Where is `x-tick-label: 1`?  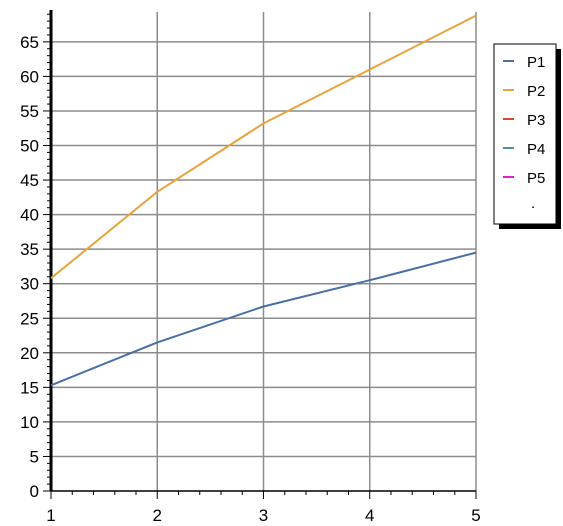 x-tick-label: 1 is located at coordinates (50, 515).